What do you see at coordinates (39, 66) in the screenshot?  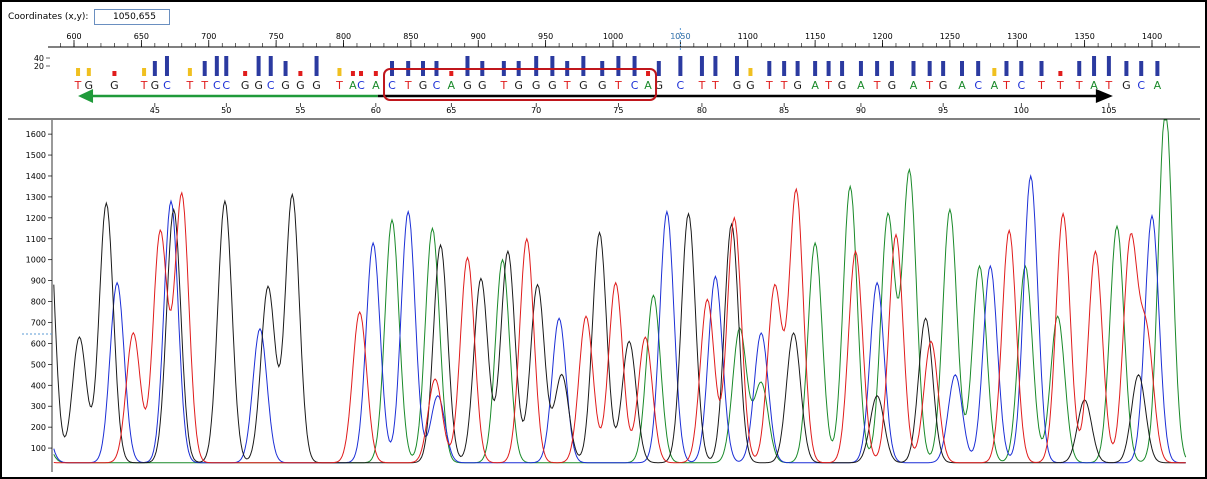 I see `quality-tick-label: 20` at bounding box center [39, 66].